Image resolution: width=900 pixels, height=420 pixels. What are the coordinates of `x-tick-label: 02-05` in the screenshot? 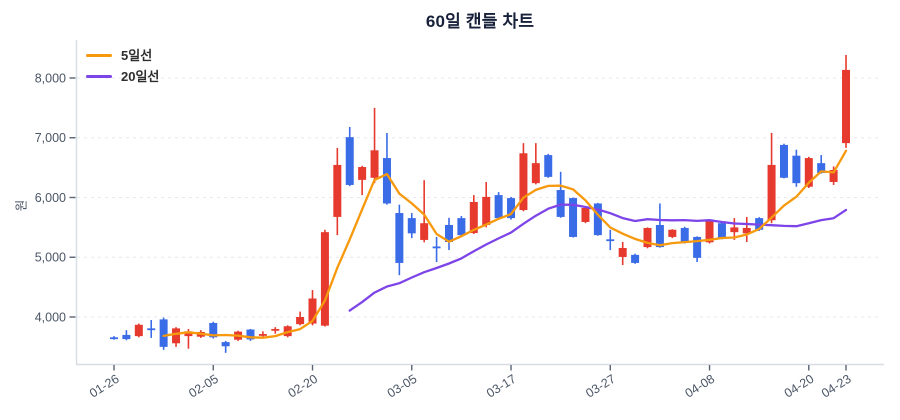 It's located at (203, 386).